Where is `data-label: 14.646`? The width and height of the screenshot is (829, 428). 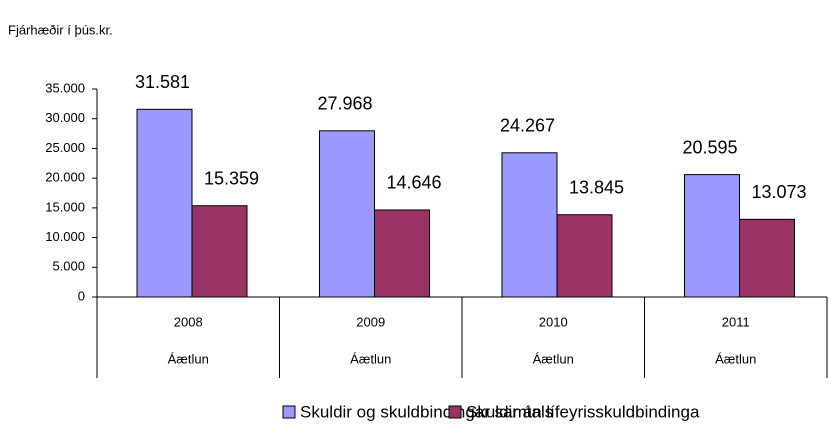
data-label: 14.646 is located at coordinates (413, 183).